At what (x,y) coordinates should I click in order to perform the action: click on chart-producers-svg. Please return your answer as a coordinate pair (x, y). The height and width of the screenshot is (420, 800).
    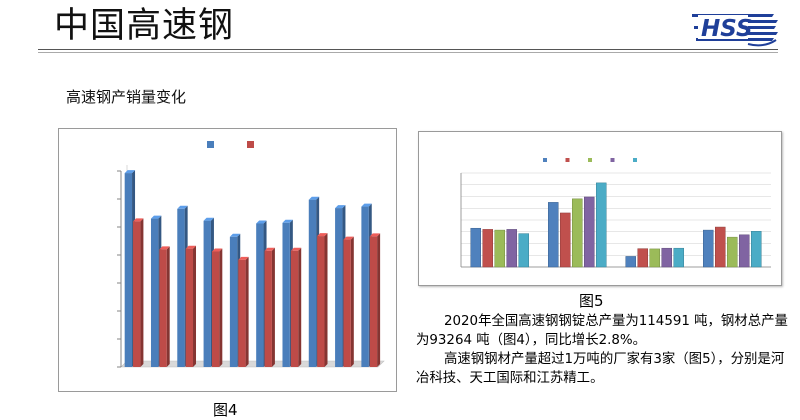
    Looking at the image, I should click on (615, 213).